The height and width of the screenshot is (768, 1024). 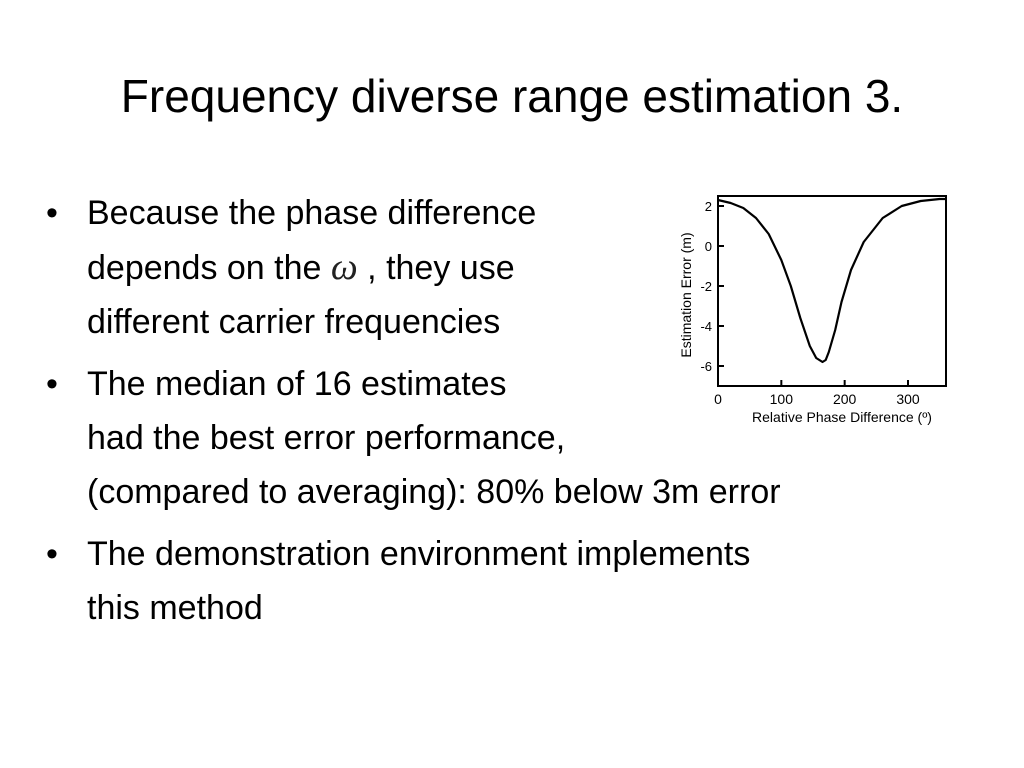 What do you see at coordinates (845, 399) in the screenshot?
I see `x-tick-label: 200` at bounding box center [845, 399].